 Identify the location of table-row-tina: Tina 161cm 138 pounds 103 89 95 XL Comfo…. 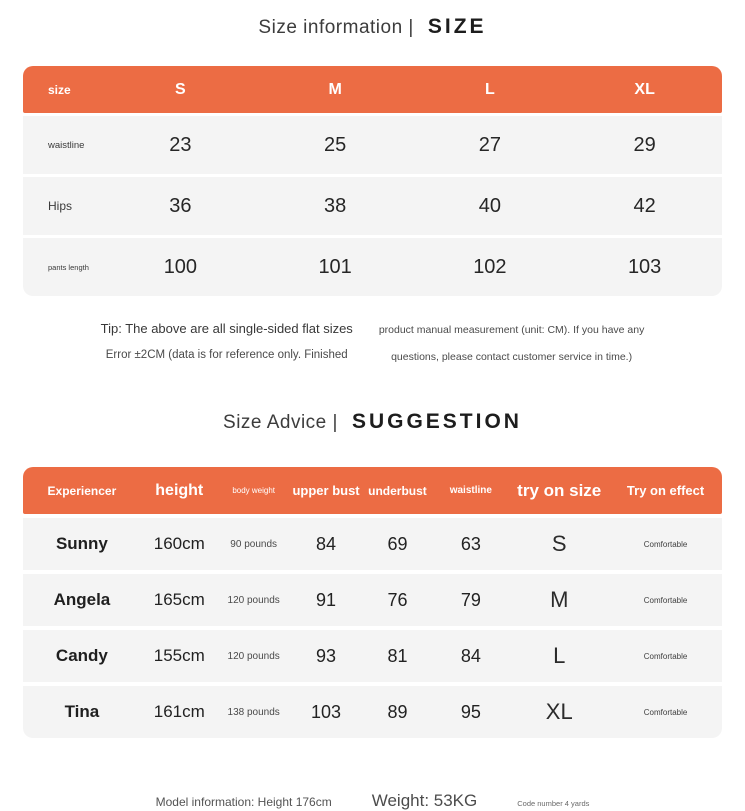
(372, 712).